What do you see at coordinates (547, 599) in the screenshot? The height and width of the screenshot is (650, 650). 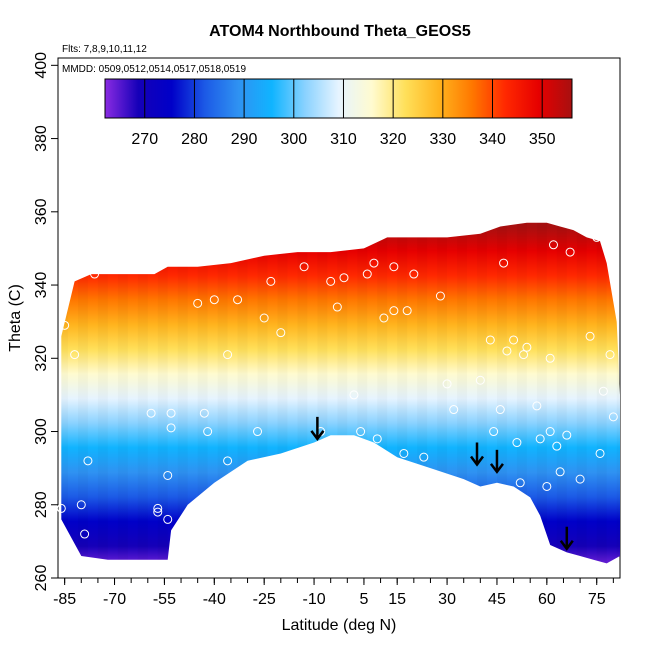 I see `x-tick-label: 60` at bounding box center [547, 599].